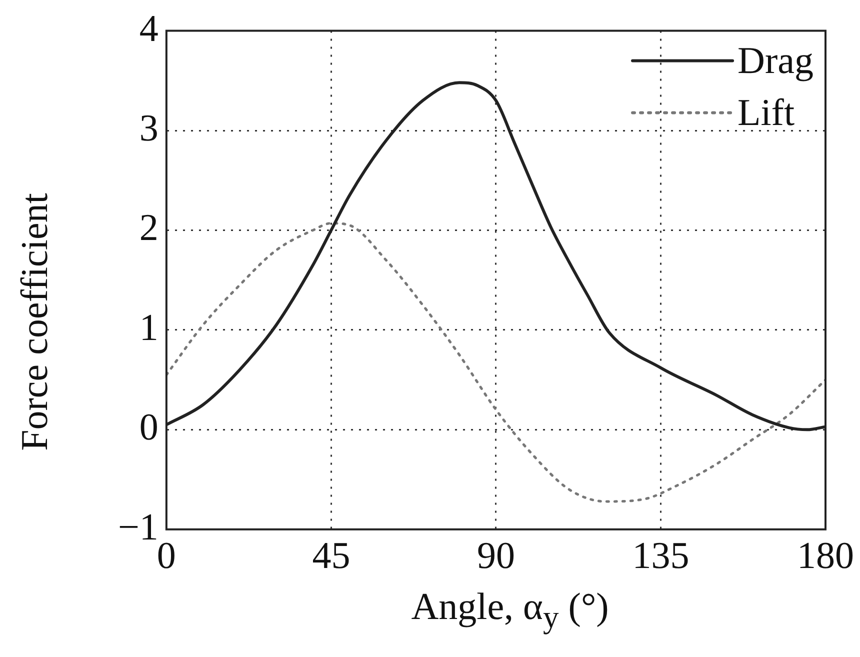 The image size is (860, 657). I want to click on y-tick-label: 2, so click(148, 228).